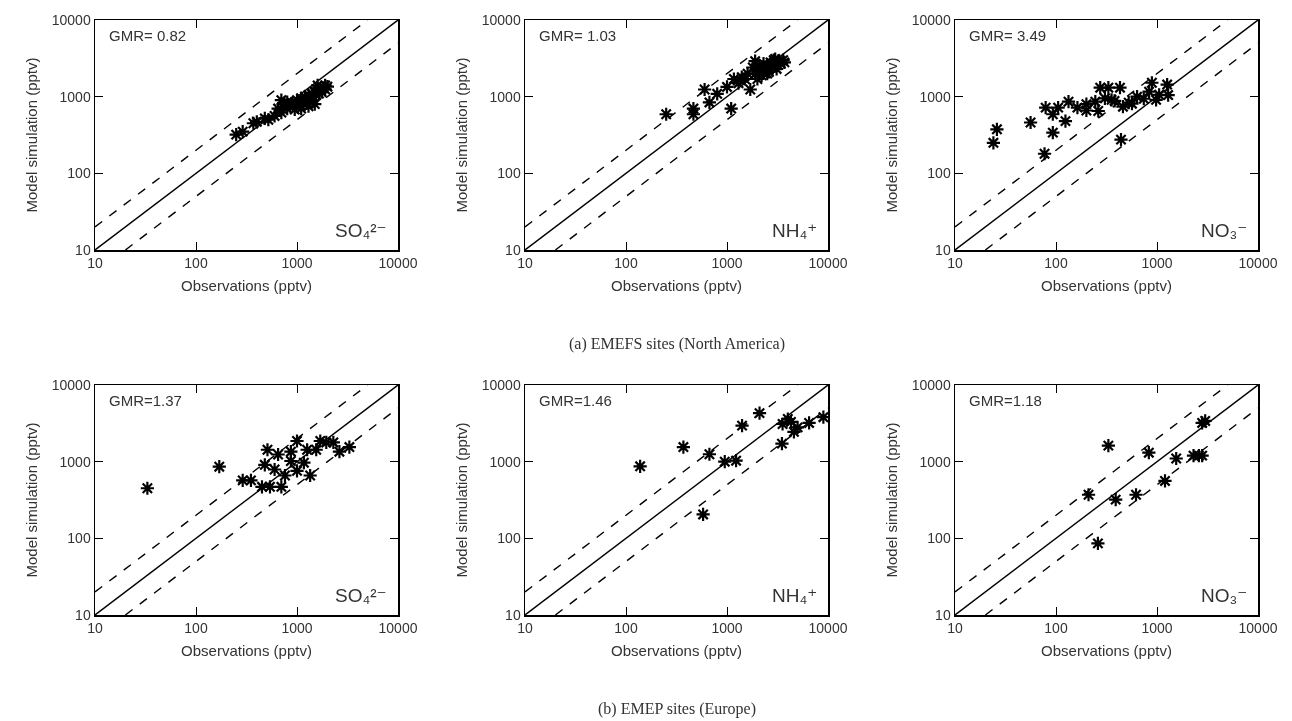 The width and height of the screenshot is (1292, 721). What do you see at coordinates (575, 400) in the screenshot?
I see `annotation: GMR=1.46` at bounding box center [575, 400].